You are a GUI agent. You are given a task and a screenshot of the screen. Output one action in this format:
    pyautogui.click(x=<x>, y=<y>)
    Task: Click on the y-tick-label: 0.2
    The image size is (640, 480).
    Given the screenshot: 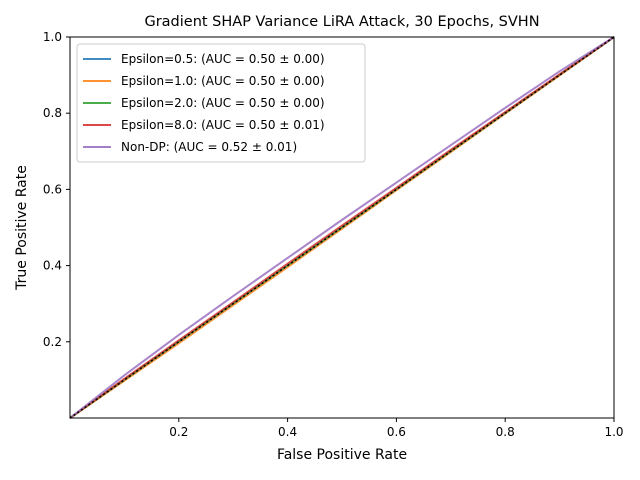 What is the action you would take?
    pyautogui.click(x=52, y=342)
    